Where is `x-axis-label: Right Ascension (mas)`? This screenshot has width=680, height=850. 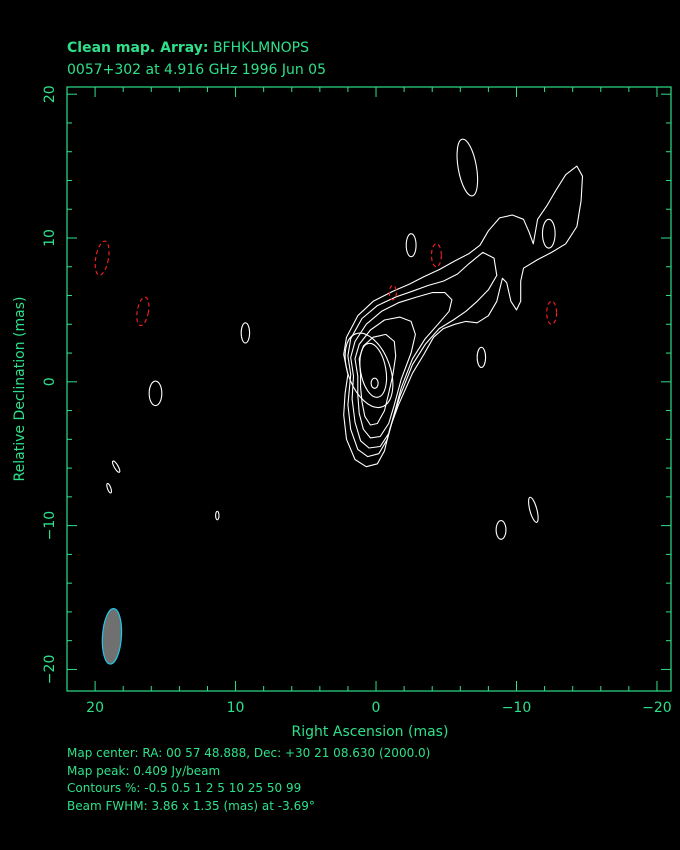 x-axis-label: Right Ascension (mas) is located at coordinates (370, 732).